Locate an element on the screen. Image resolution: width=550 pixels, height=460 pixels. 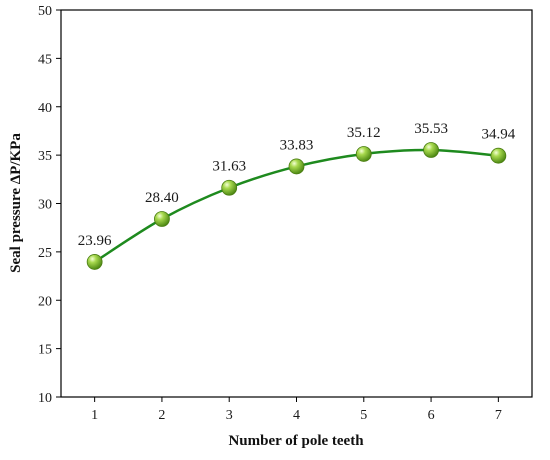
x-tick-label: 7 is located at coordinates (498, 415).